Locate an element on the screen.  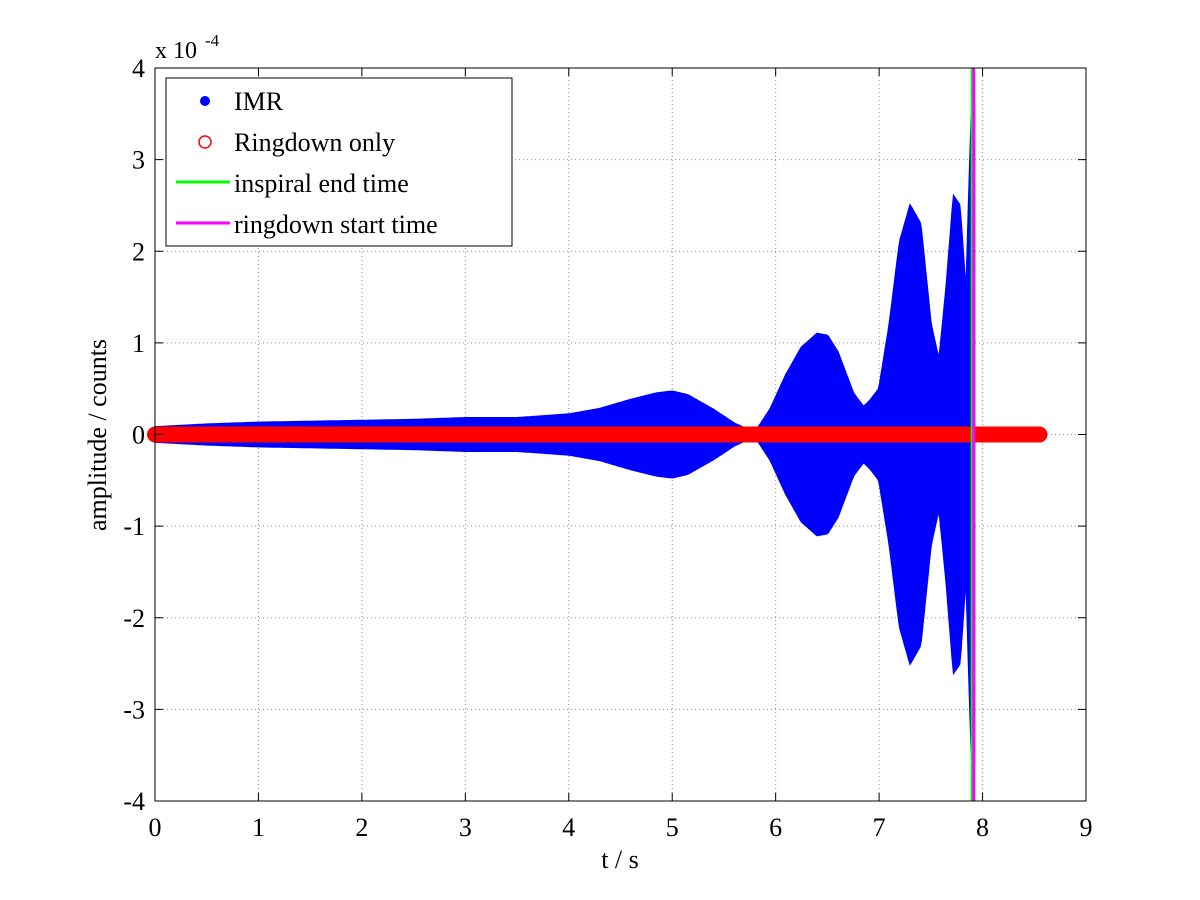
y-exponent-base: x 10 is located at coordinates (176, 51).